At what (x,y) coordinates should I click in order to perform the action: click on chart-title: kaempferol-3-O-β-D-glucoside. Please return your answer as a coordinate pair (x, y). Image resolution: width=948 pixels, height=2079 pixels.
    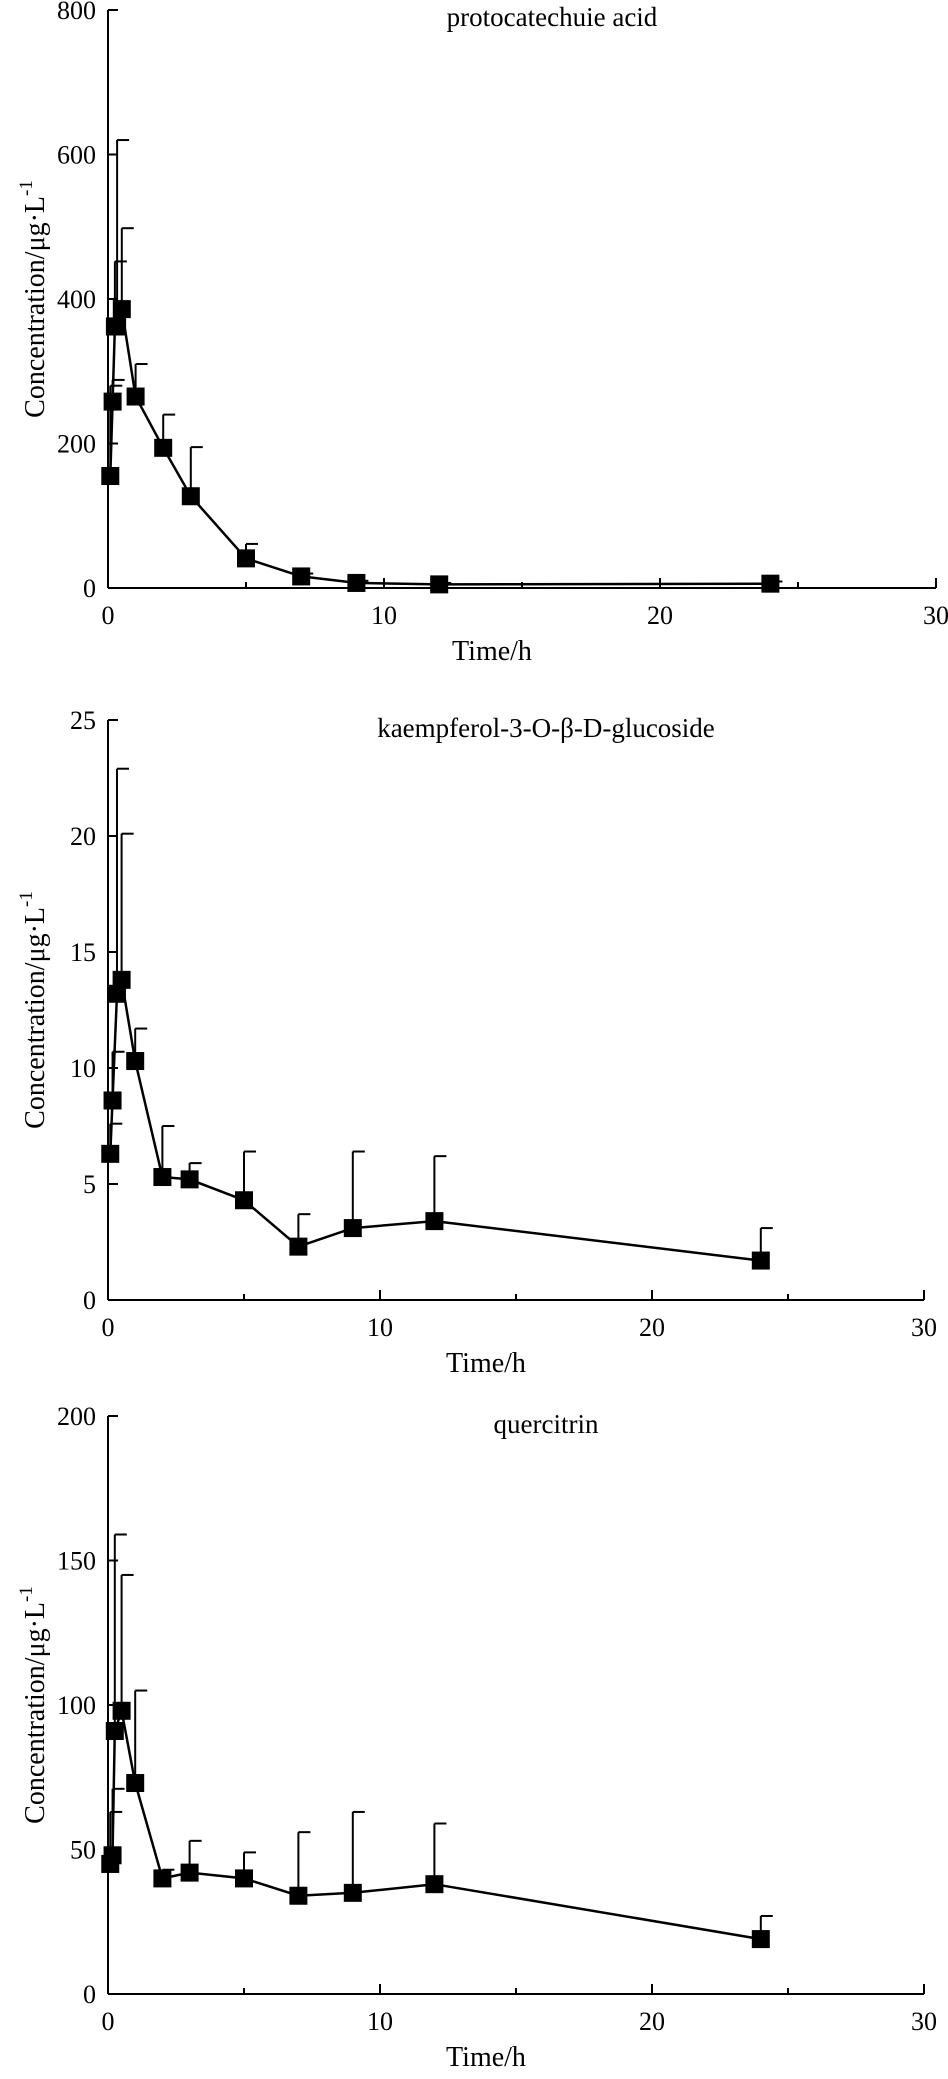
    Looking at the image, I should click on (546, 728).